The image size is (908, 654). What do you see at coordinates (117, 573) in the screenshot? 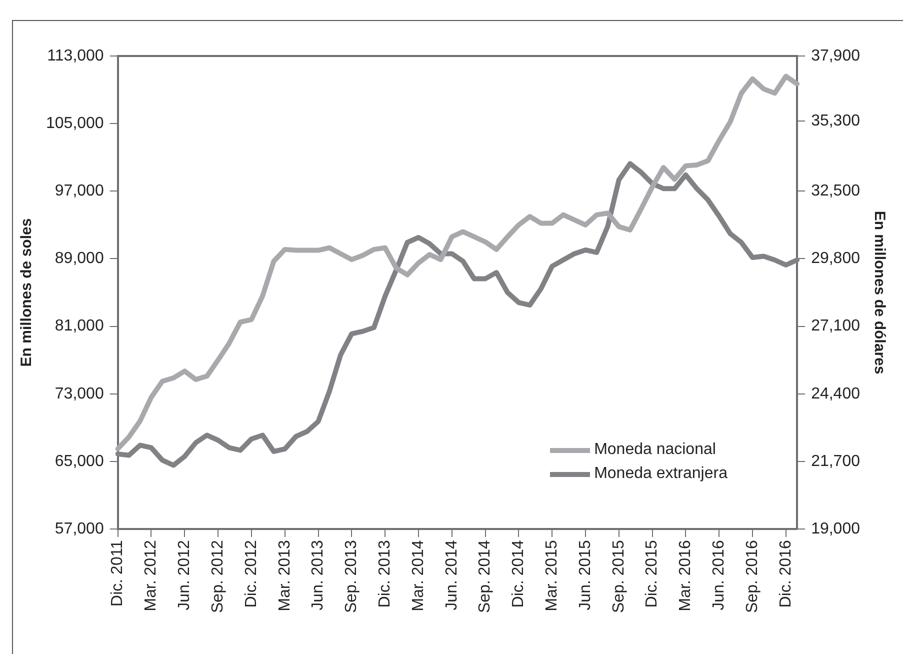
I see `x-tick-label: Dic. 2011` at bounding box center [117, 573].